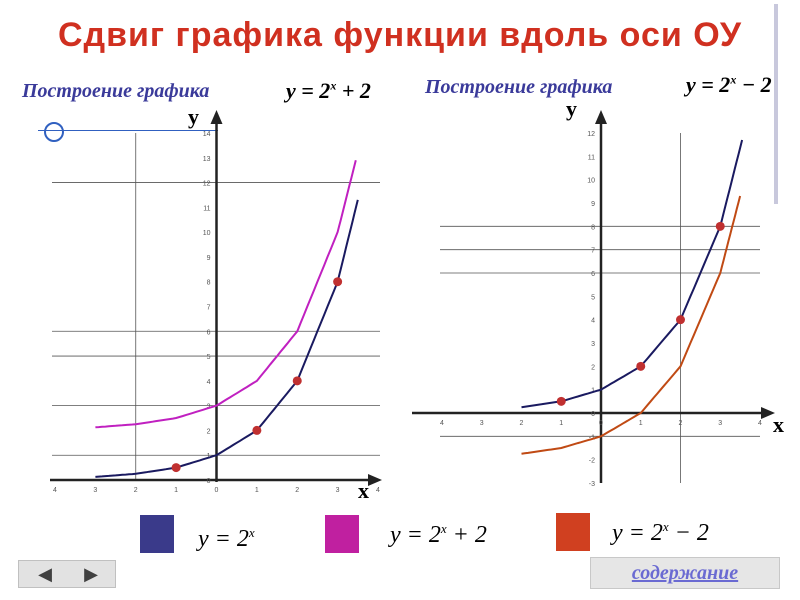 This screenshot has height=600, width=800. What do you see at coordinates (466, 535) in the screenshot?
I see `legend-plus-rhs: + 2` at bounding box center [466, 535].